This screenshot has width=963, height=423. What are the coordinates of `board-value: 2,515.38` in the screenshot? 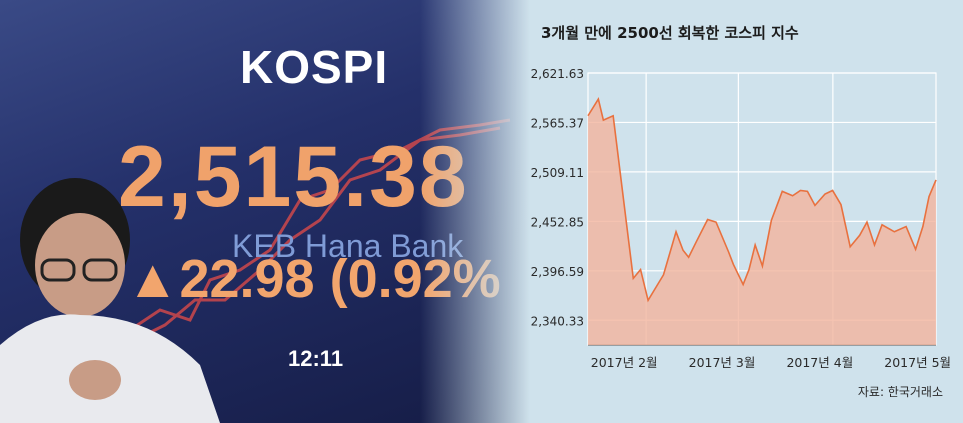 It's located at (293, 177).